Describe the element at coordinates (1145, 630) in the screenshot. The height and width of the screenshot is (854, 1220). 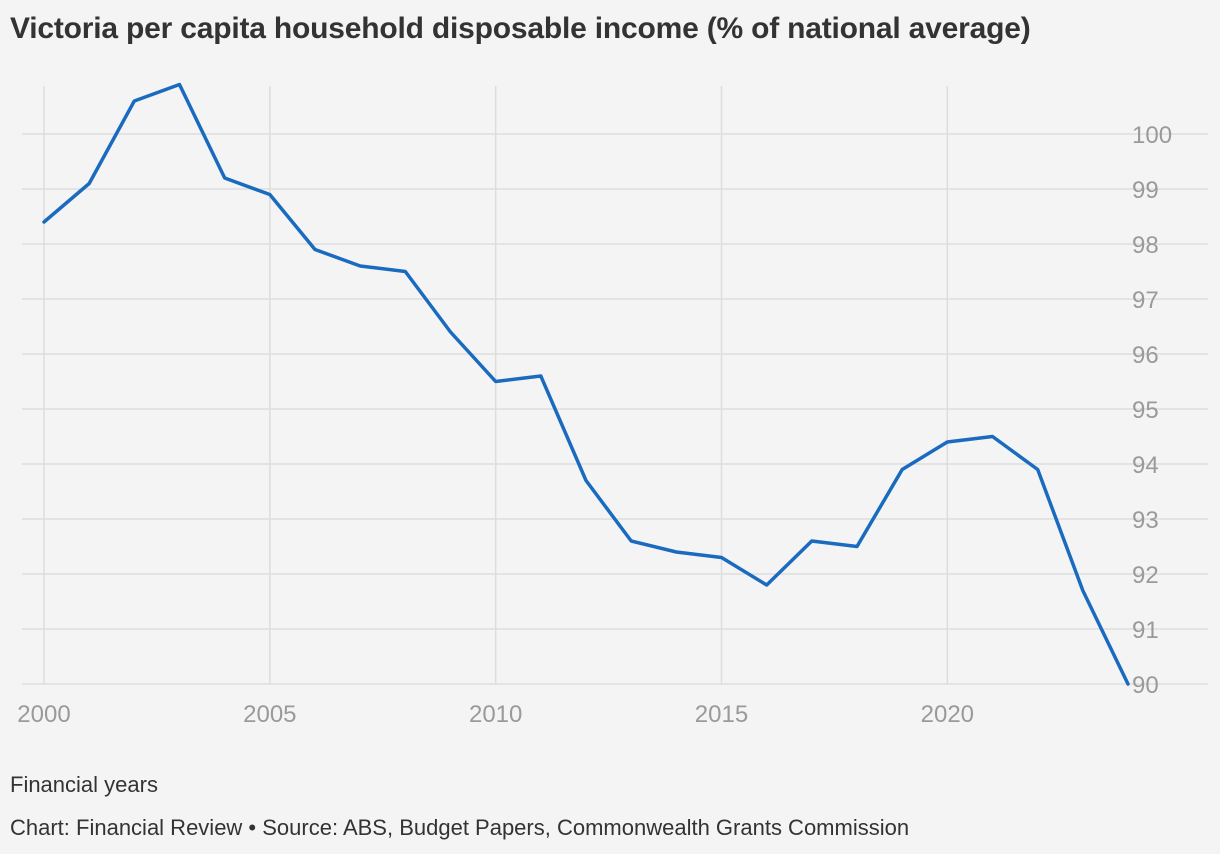
I see `y-tick-label: 91` at that location.